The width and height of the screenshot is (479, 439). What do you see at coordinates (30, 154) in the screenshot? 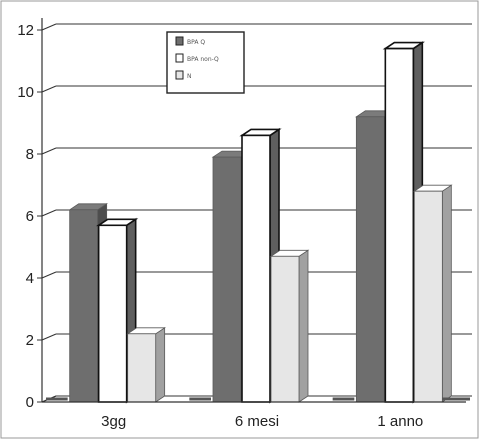
I see `y-tick-label: 8` at bounding box center [30, 154].